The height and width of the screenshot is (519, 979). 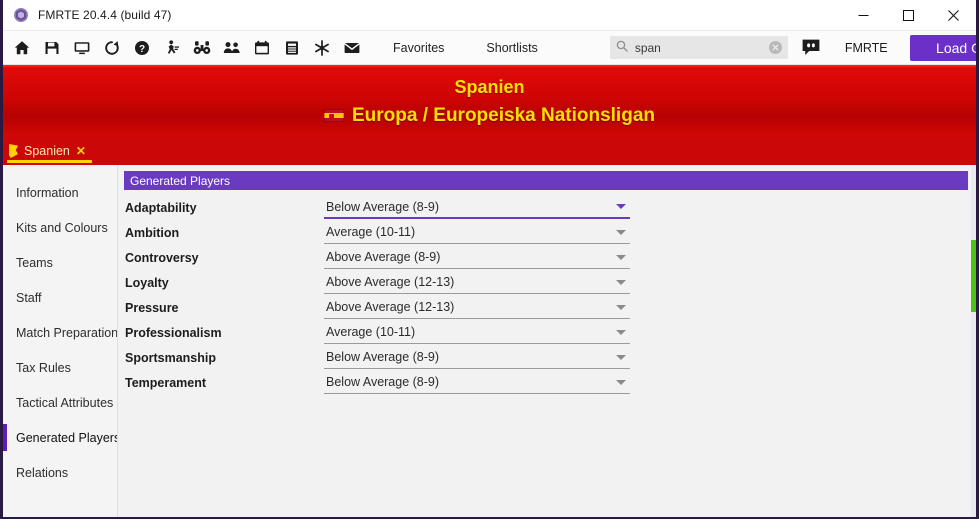 I want to click on search-input: span, so click(x=698, y=47).